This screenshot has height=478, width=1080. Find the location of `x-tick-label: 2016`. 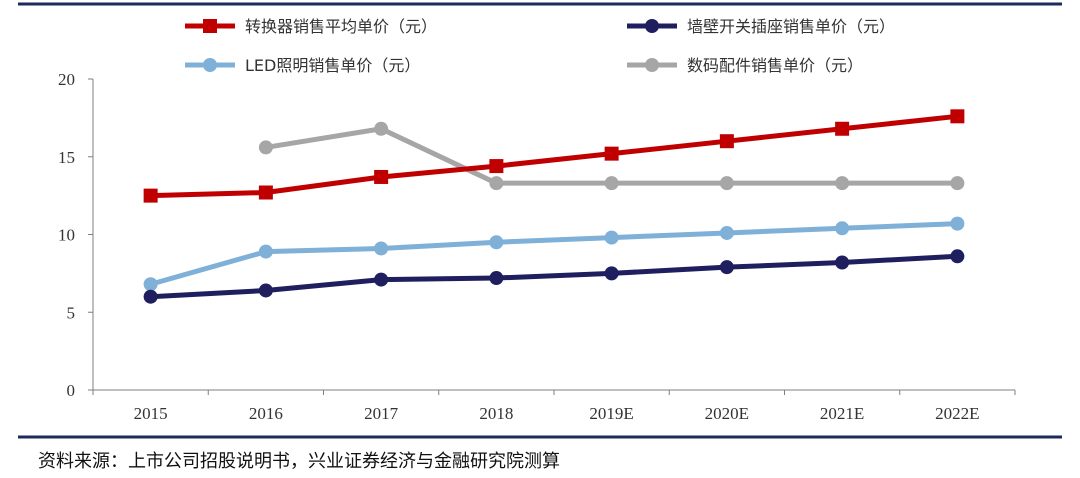

x-tick-label: 2016 is located at coordinates (266, 413).